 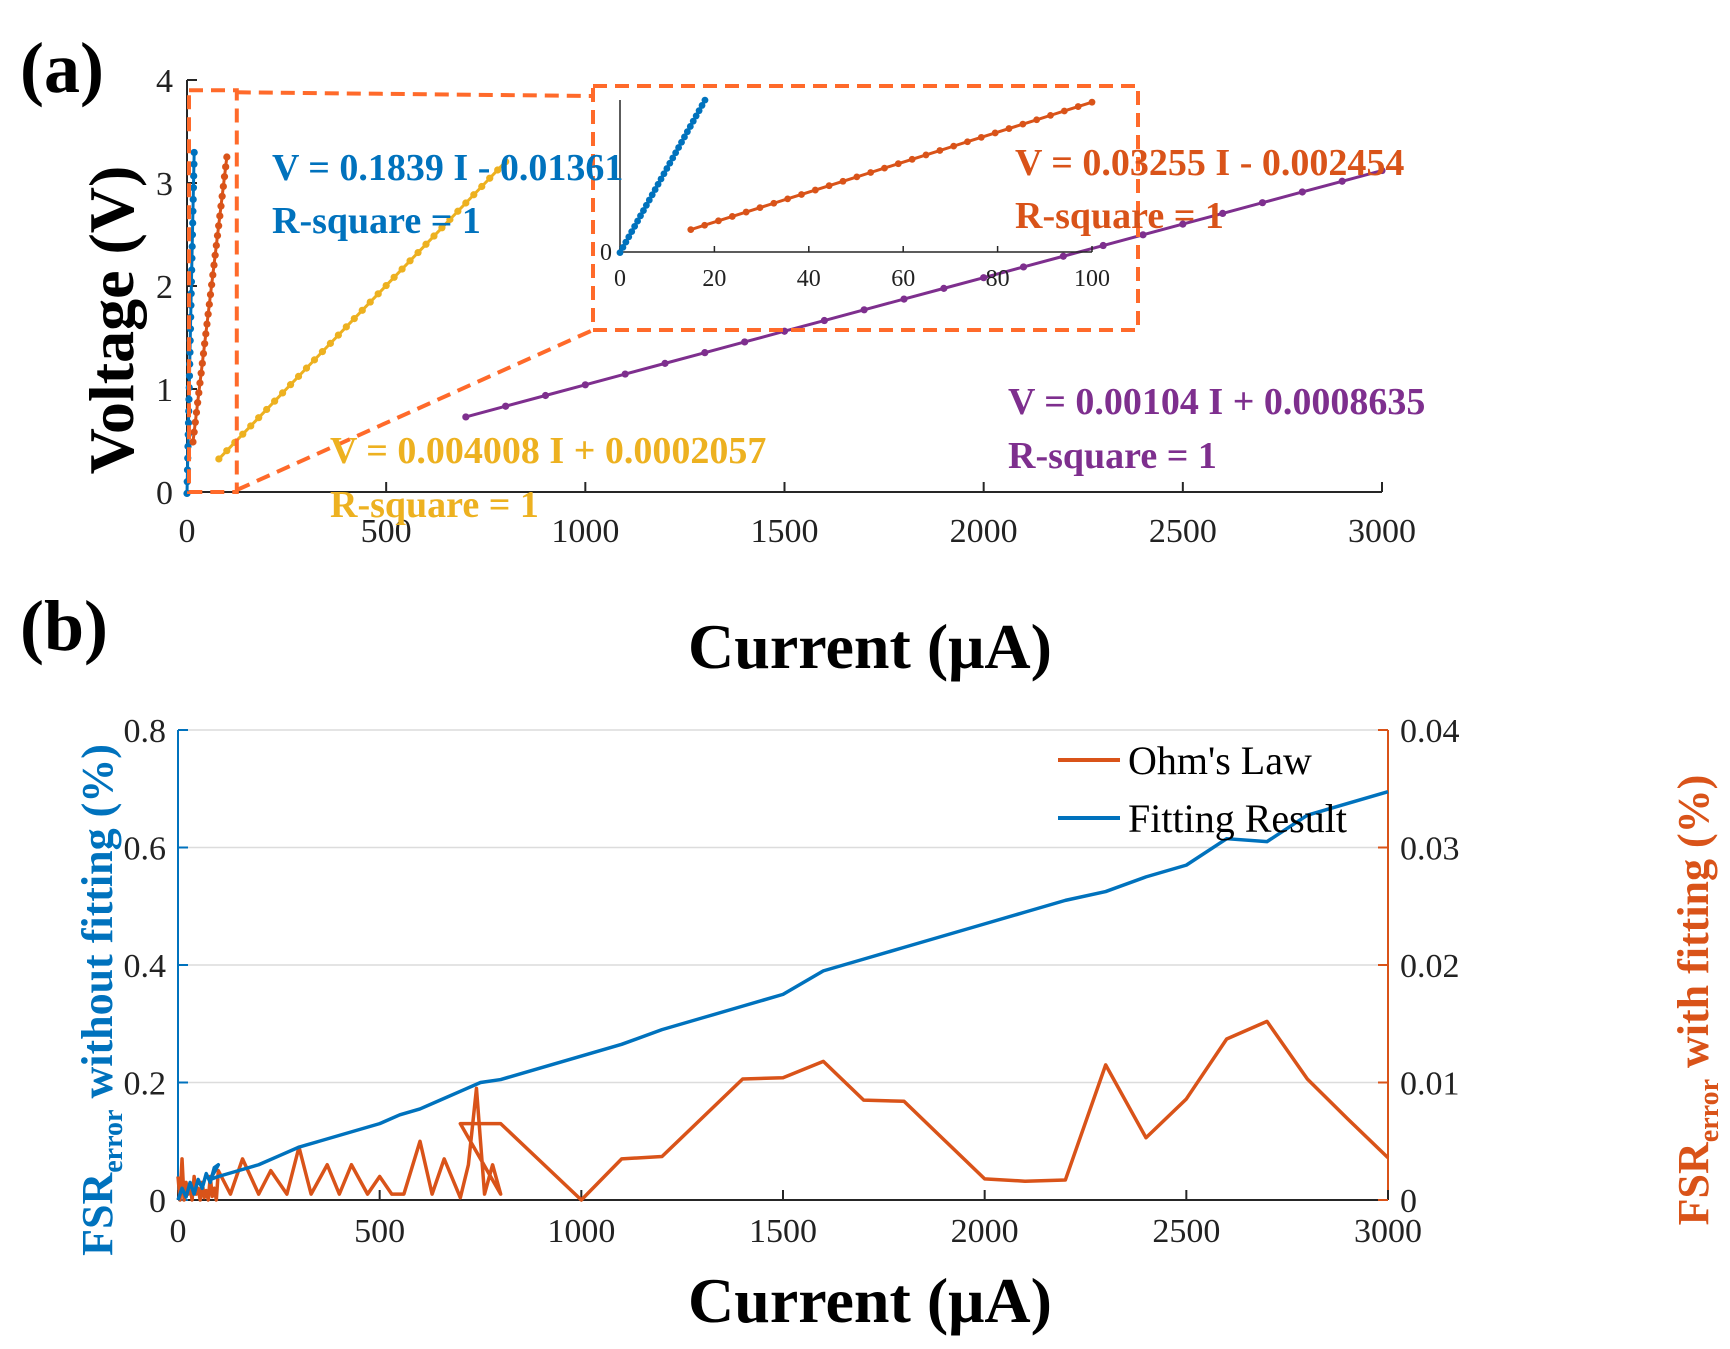 I want to click on legend-label-fitting-result: Fitting Result, so click(x=1237, y=818).